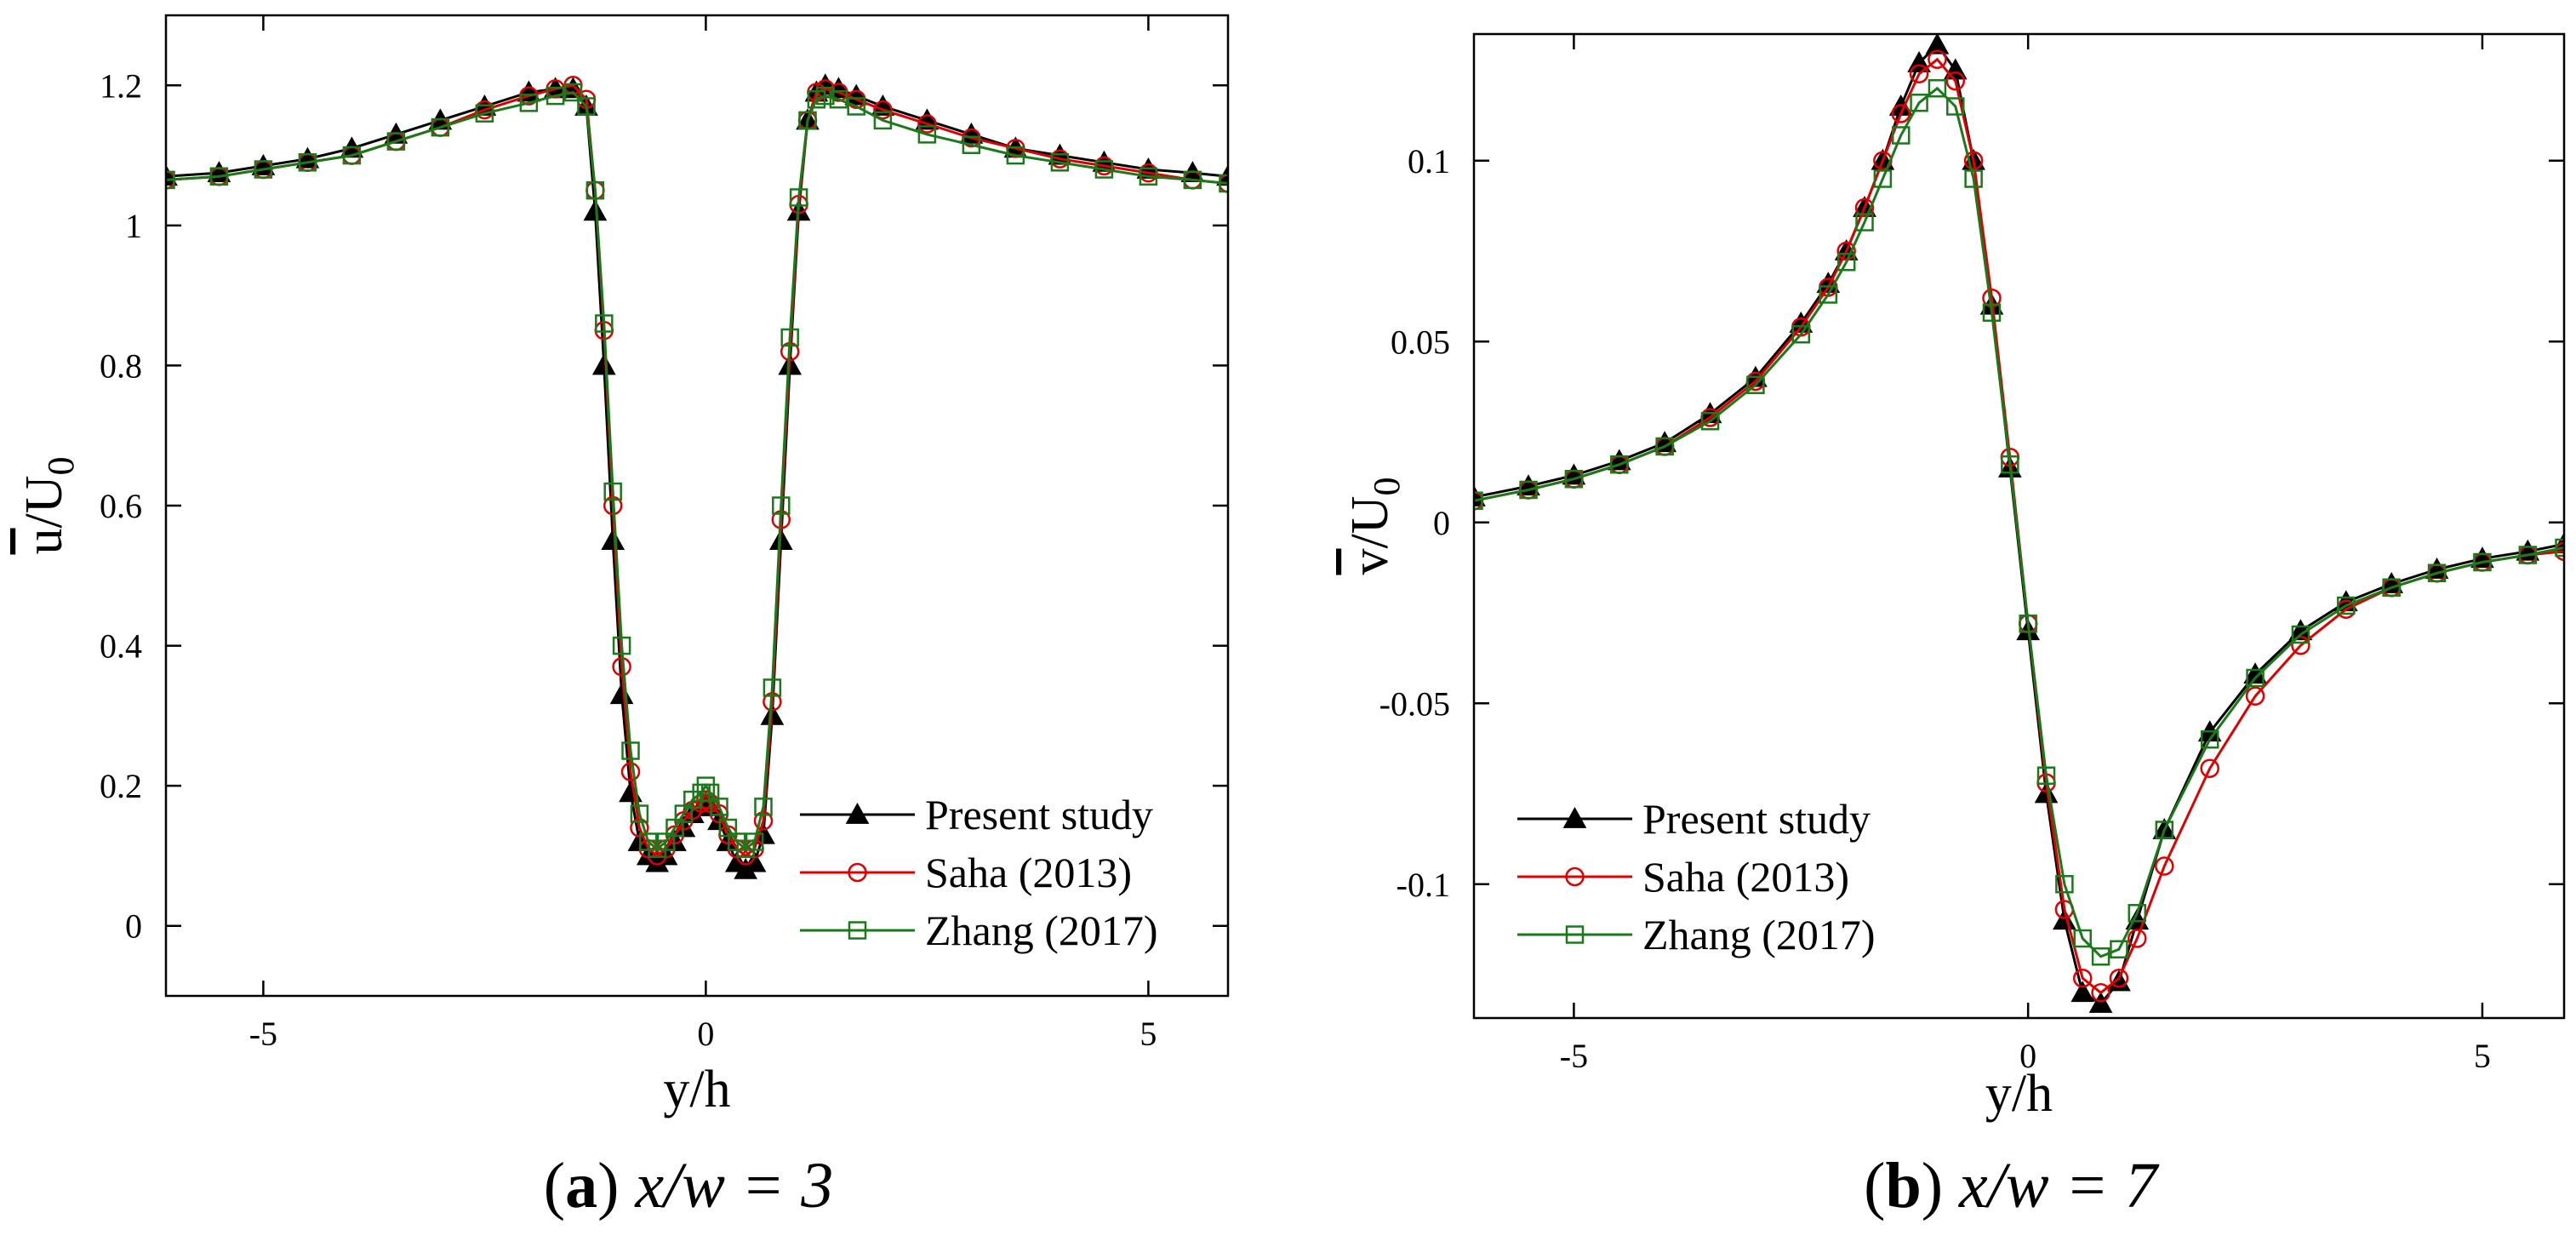  Describe the element at coordinates (1039, 815) in the screenshot. I see `legend-label-a-0: Present study` at that location.